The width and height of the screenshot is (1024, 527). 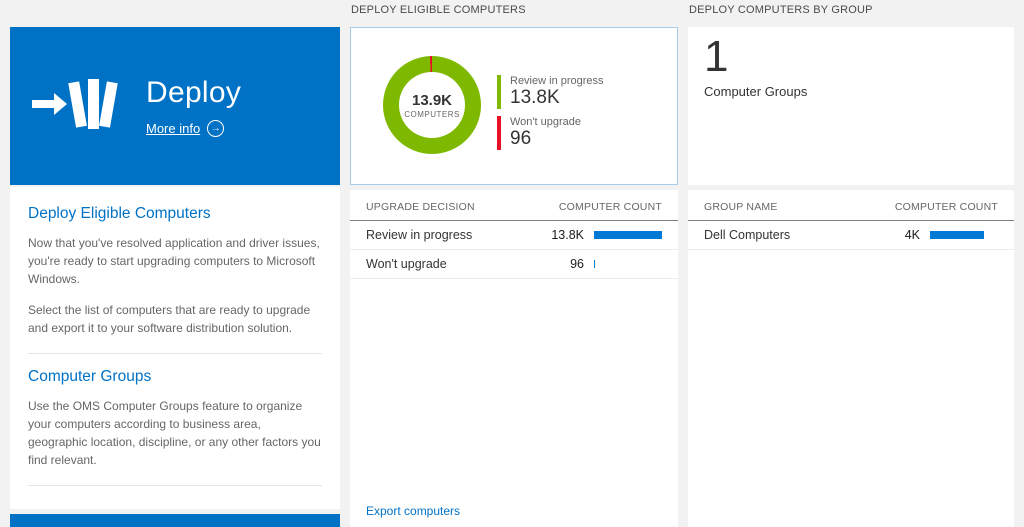 What do you see at coordinates (912, 235) in the screenshot?
I see `row-value: 4K` at bounding box center [912, 235].